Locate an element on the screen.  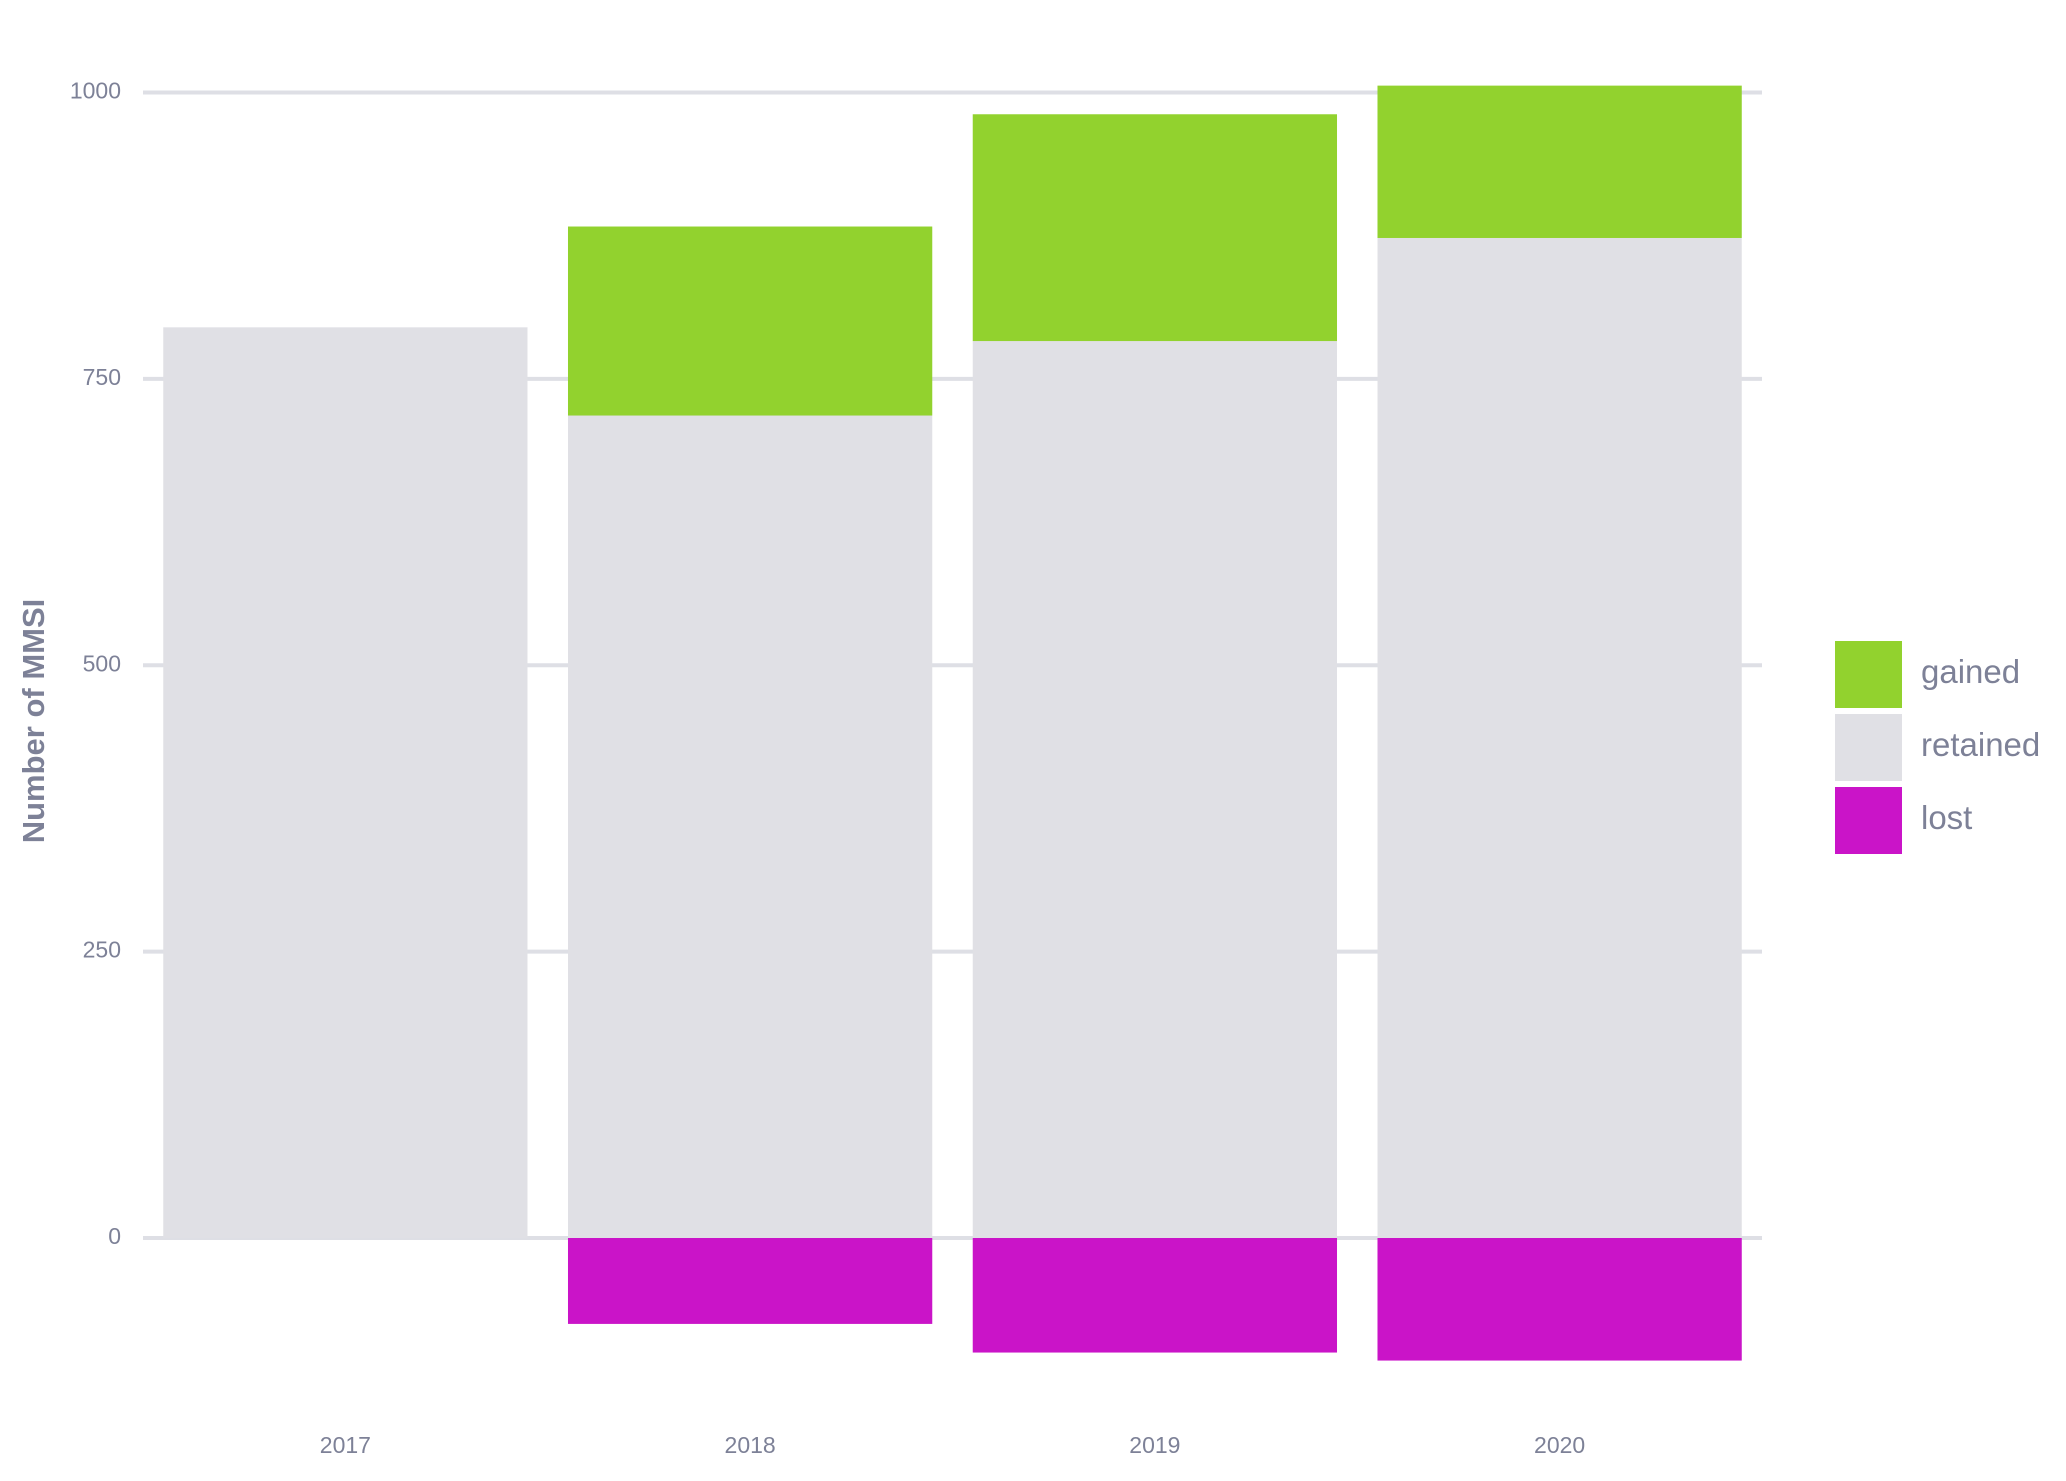
x-axis-ticks: 2017 2018 2019 2020 is located at coordinates (952, 1445).